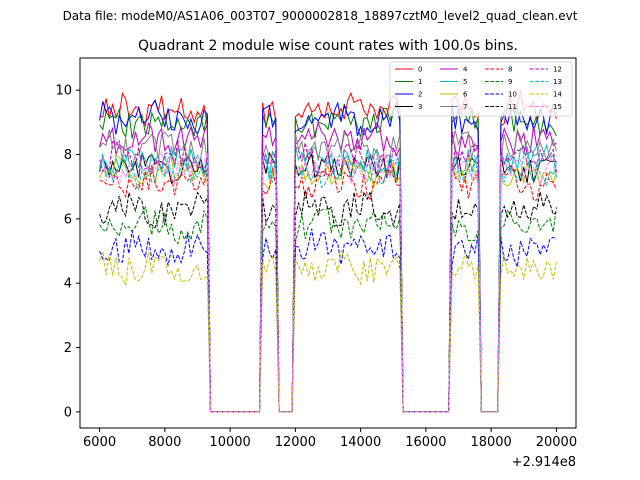 This screenshot has height=480, width=640. Describe the element at coordinates (544, 462) in the screenshot. I see `x-offset-label: +2.914e8` at that location.